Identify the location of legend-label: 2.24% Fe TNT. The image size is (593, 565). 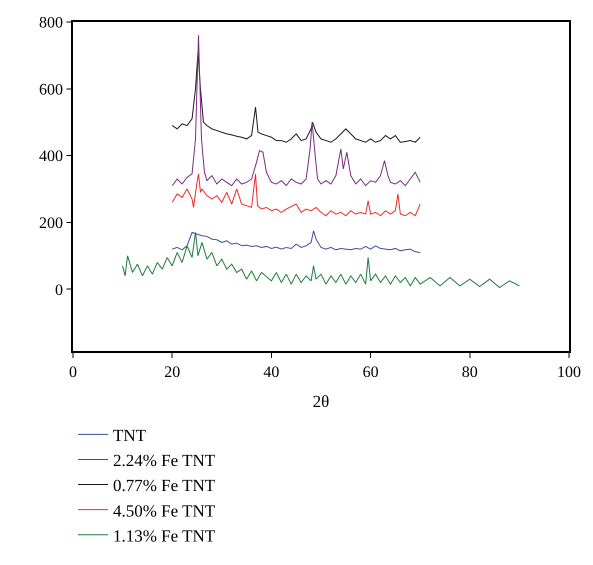
(164, 460).